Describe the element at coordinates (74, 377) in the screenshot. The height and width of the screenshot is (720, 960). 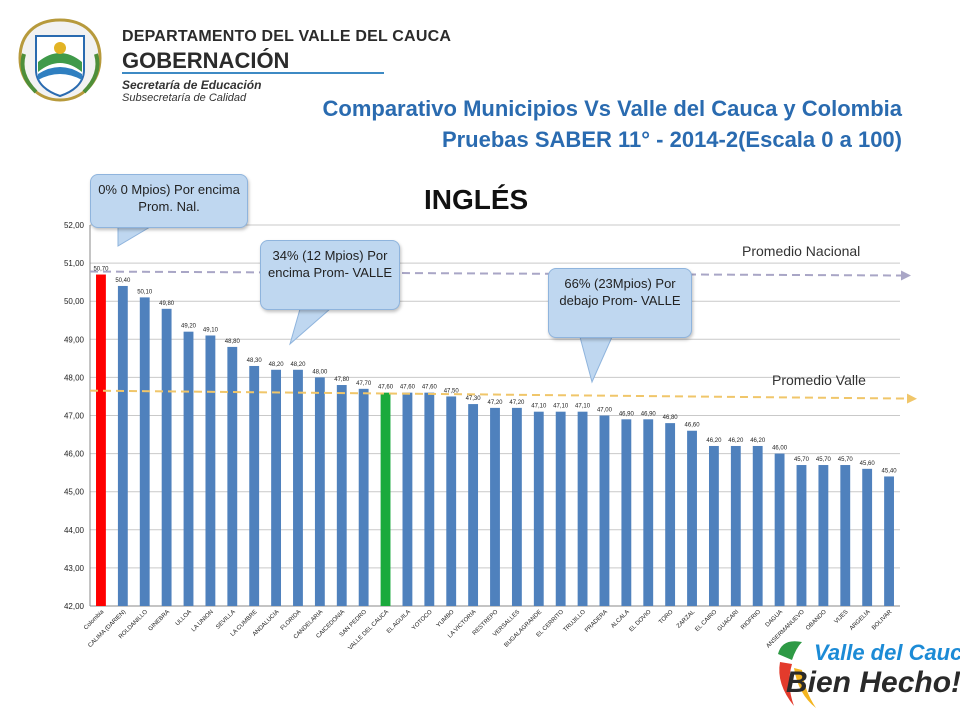
I see `y-tick-label: 48,00` at that location.